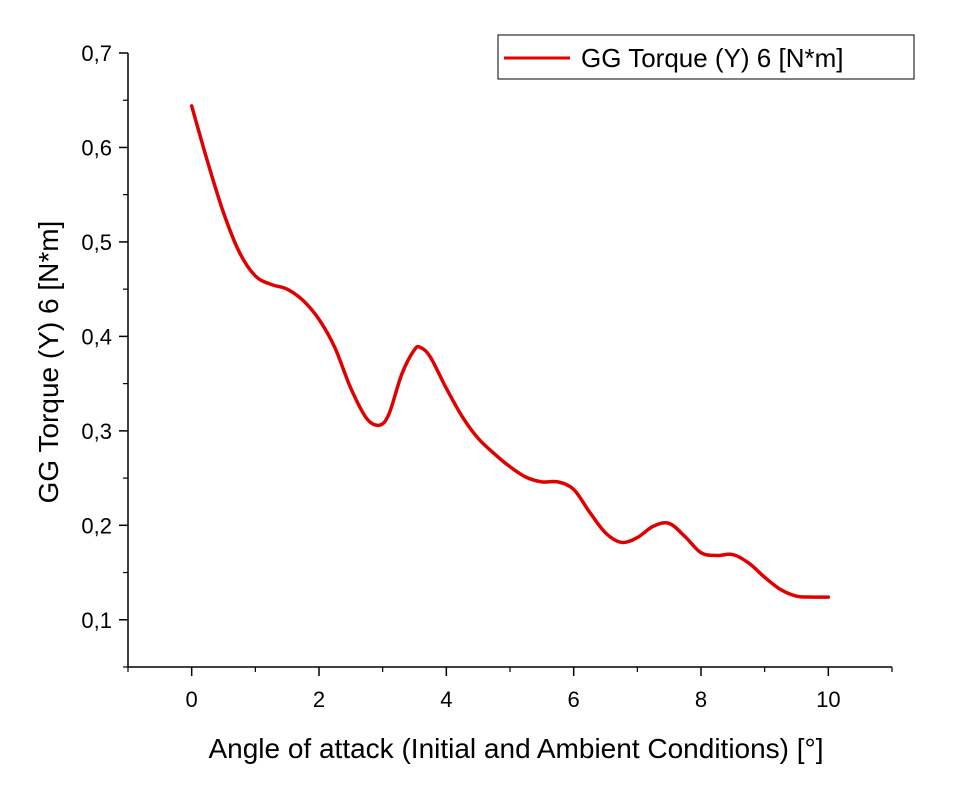  Describe the element at coordinates (96, 336) in the screenshot. I see `y-tick-label: 0,4` at that location.